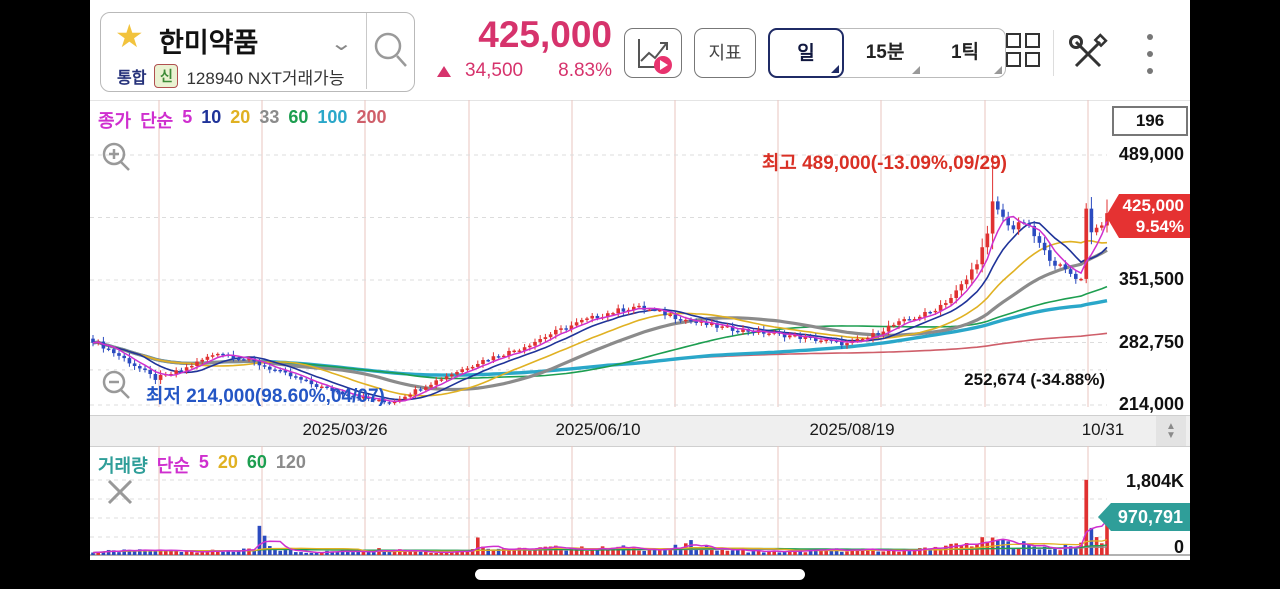 Image resolution: width=1280 pixels, height=589 pixels. What do you see at coordinates (1151, 279) in the screenshot?
I see `y-label-351500: 351,500` at bounding box center [1151, 279].